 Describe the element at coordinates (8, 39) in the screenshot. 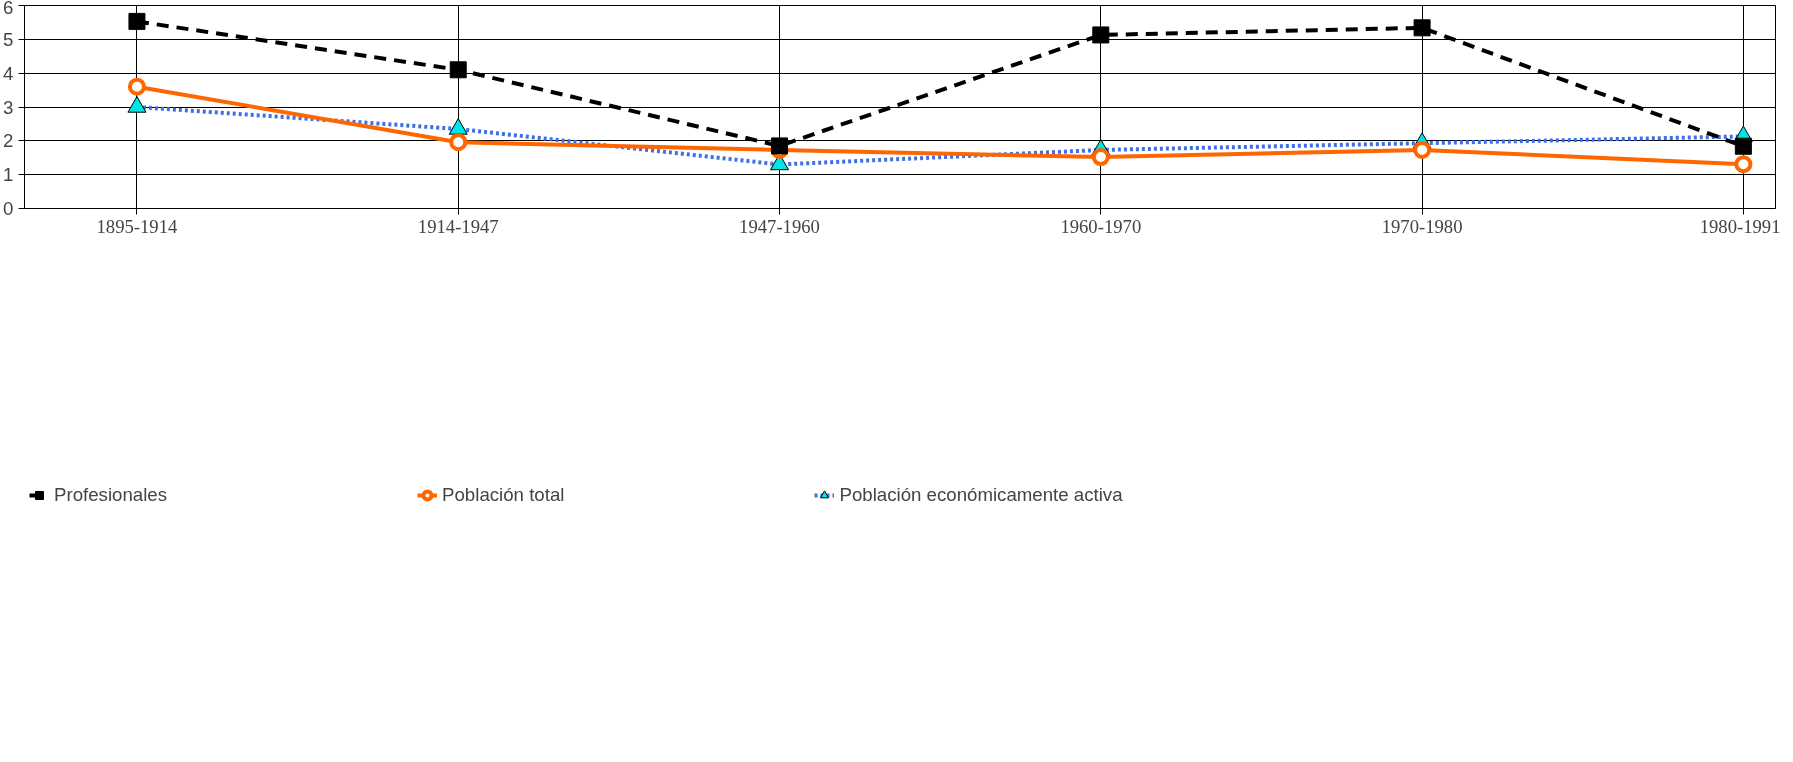

I see `y-tick-label: 5` at that location.